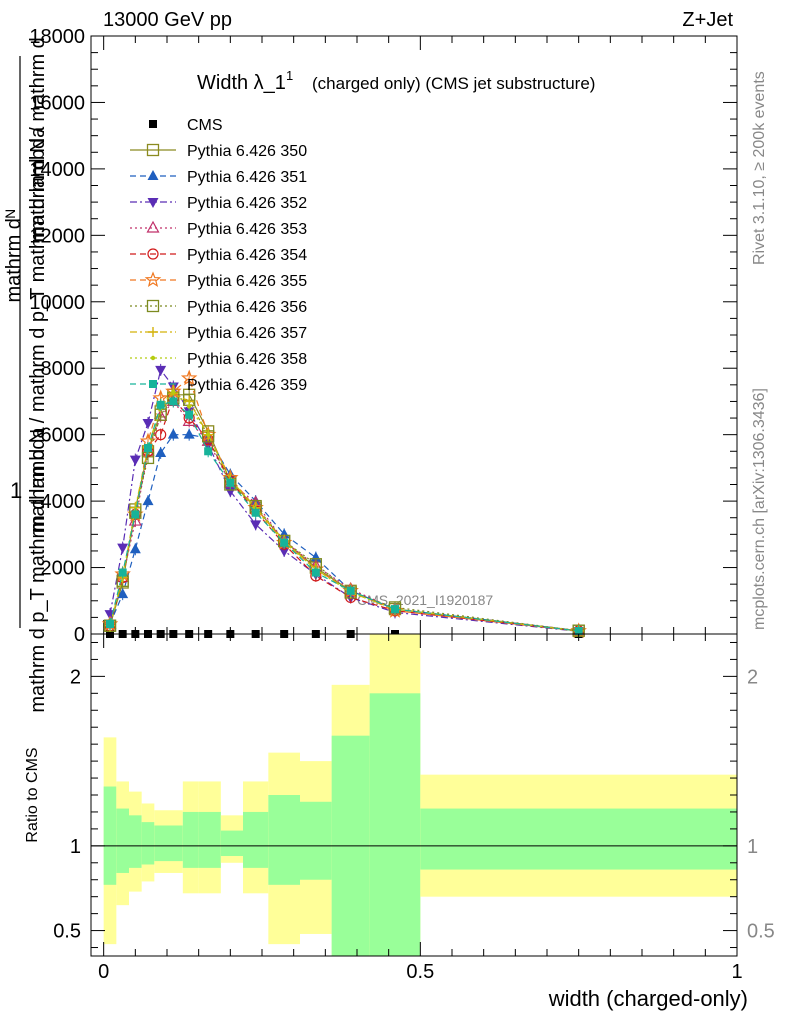  I want to click on ratio-ylabel: Ratio to CMS, so click(32, 794).